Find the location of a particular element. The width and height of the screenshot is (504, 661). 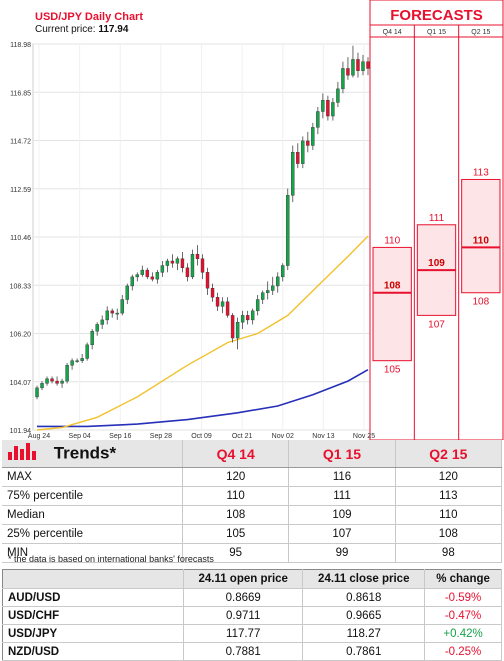

fx-row: AUD/USD 0.8669 0.8618 -0.59% is located at coordinates (252, 597).